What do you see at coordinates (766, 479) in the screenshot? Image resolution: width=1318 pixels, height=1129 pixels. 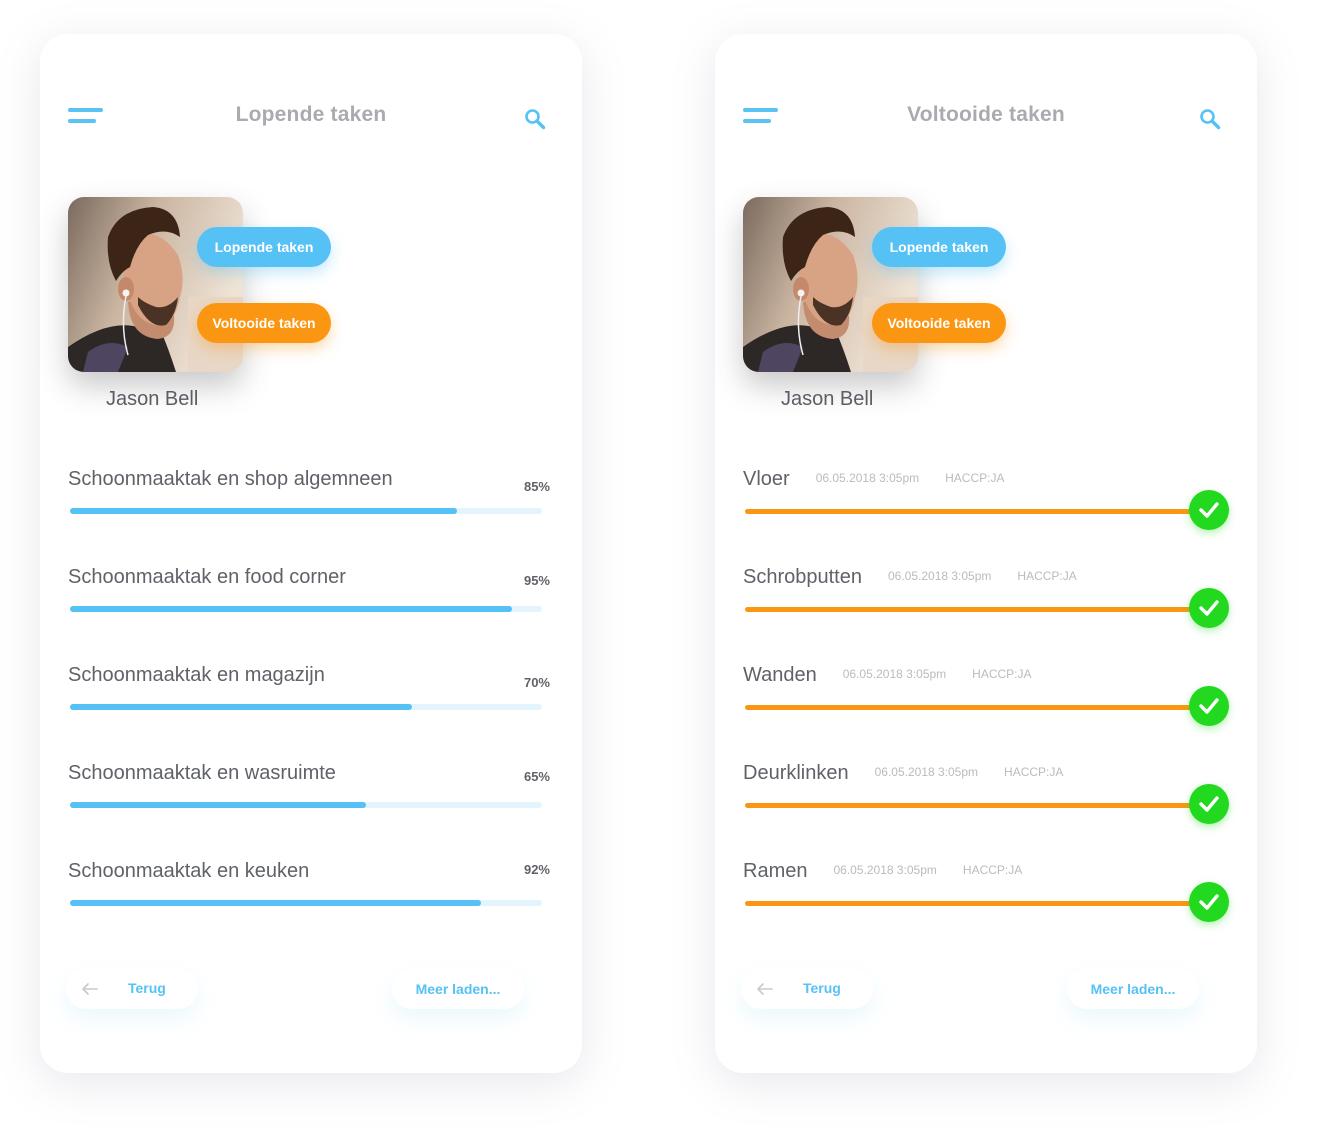 I see `item-name: Vloer` at bounding box center [766, 479].